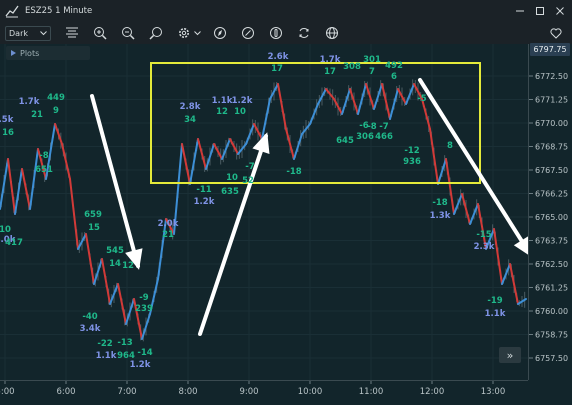  Describe the element at coordinates (394, 66) in the screenshot. I see `volume-label: 492` at that location.